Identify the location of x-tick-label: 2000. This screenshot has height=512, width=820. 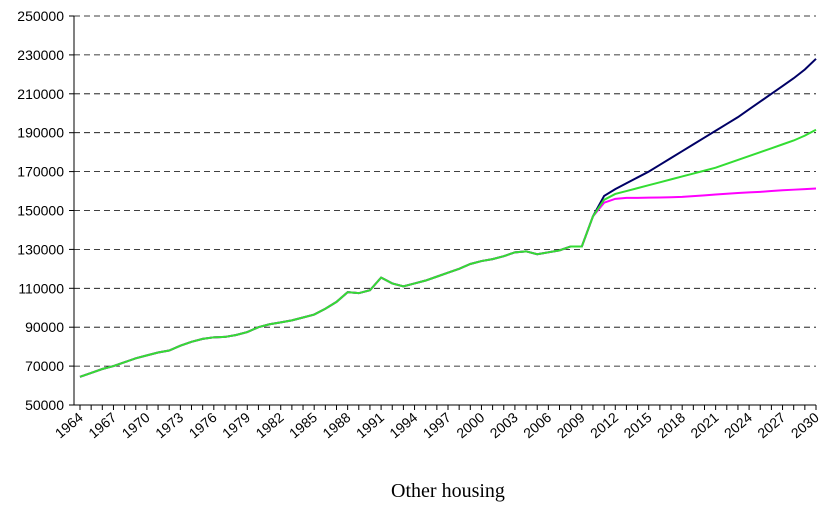
(470, 425).